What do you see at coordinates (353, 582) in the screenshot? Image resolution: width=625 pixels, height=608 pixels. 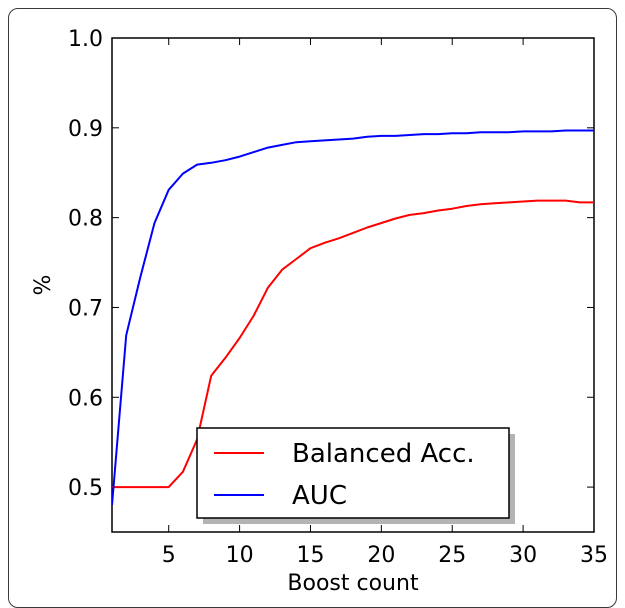 I see `x-axis-label: Boost count` at bounding box center [353, 582].